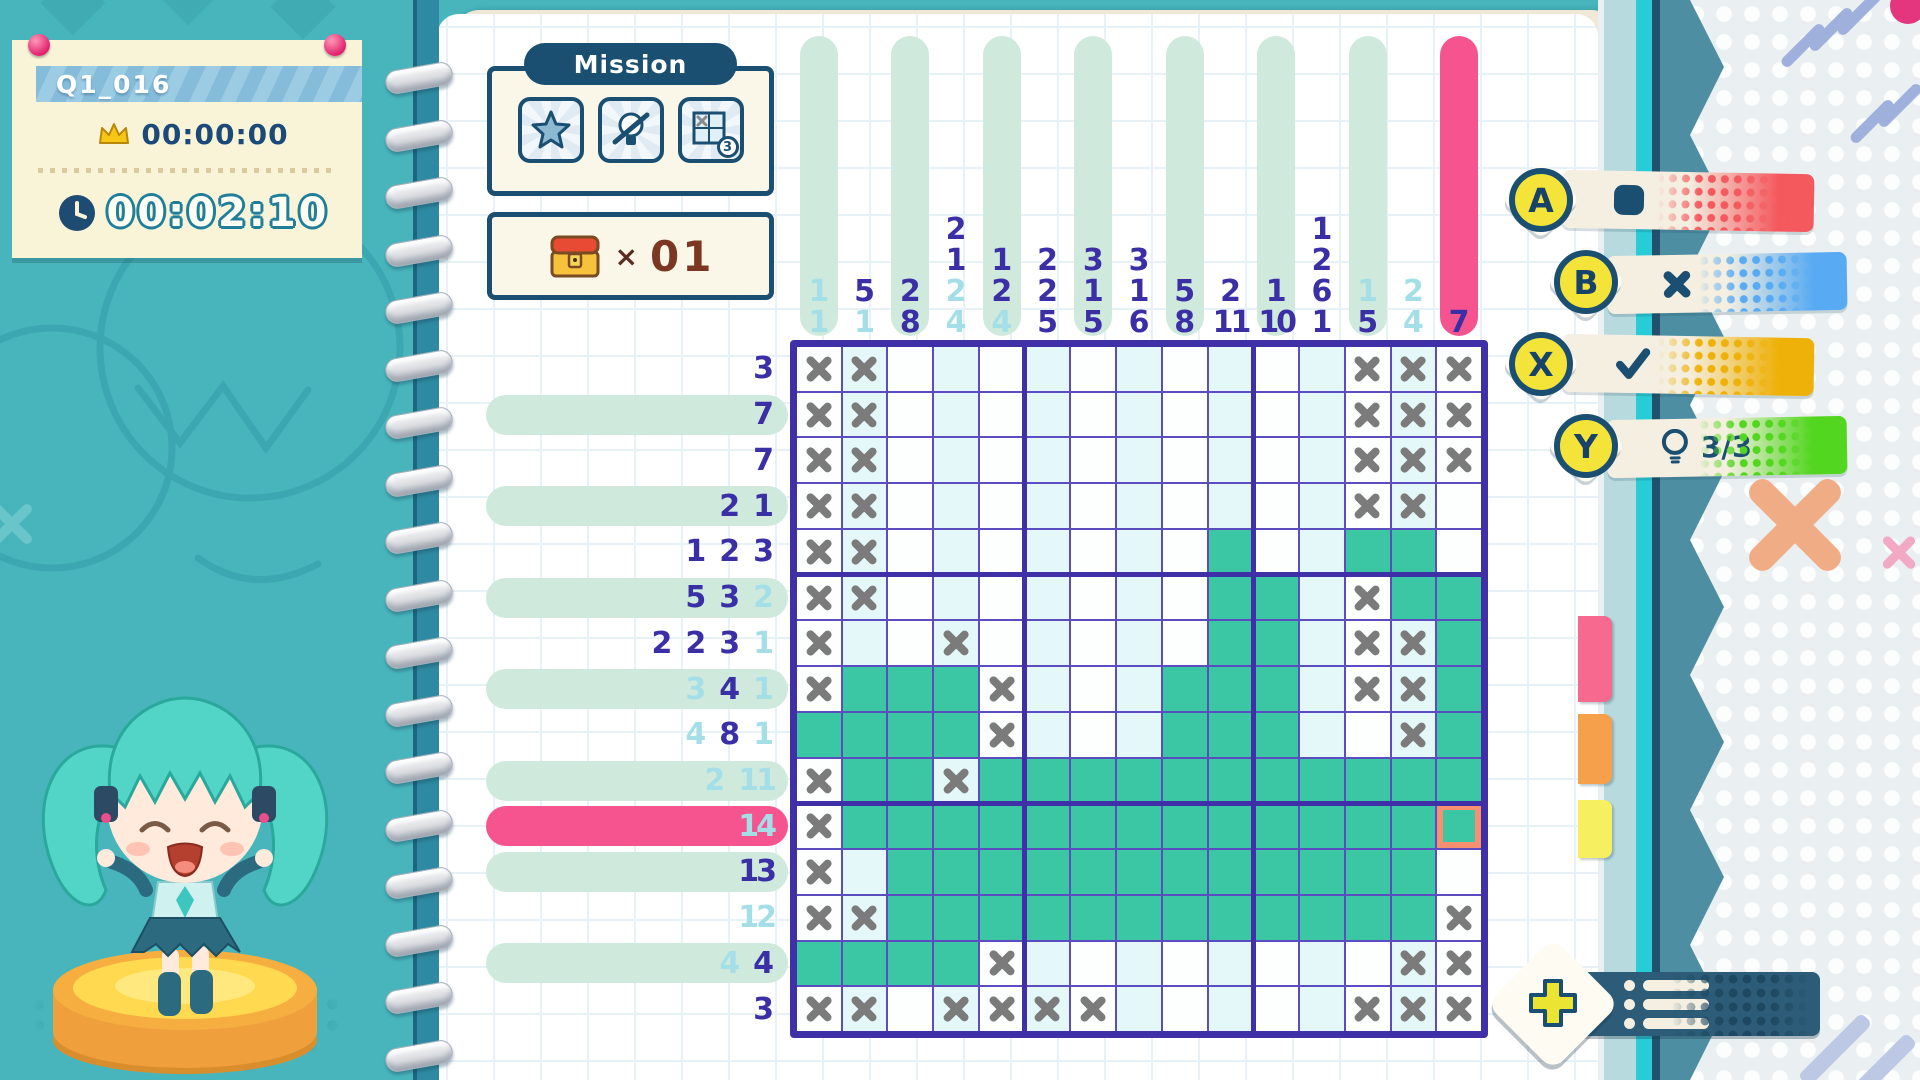 This screenshot has width=1920, height=1080. I want to click on cell-r12-c10, so click(1230, 872).